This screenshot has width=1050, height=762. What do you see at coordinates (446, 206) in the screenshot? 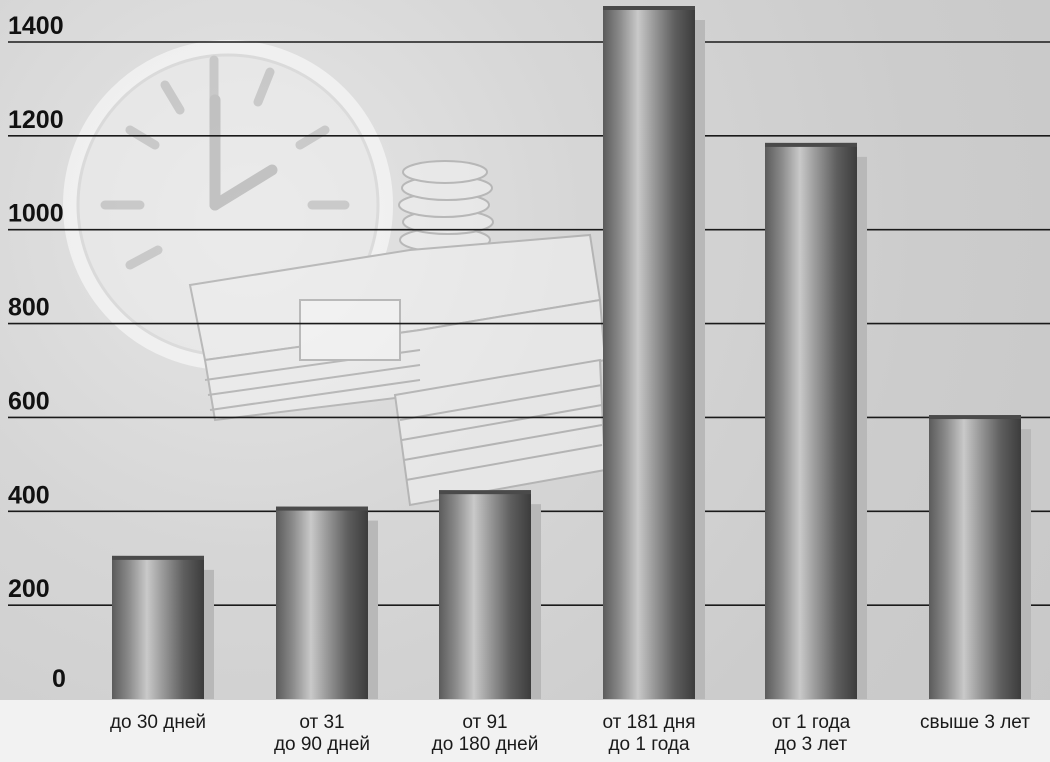
I see `coin-stack-icon` at bounding box center [446, 206].